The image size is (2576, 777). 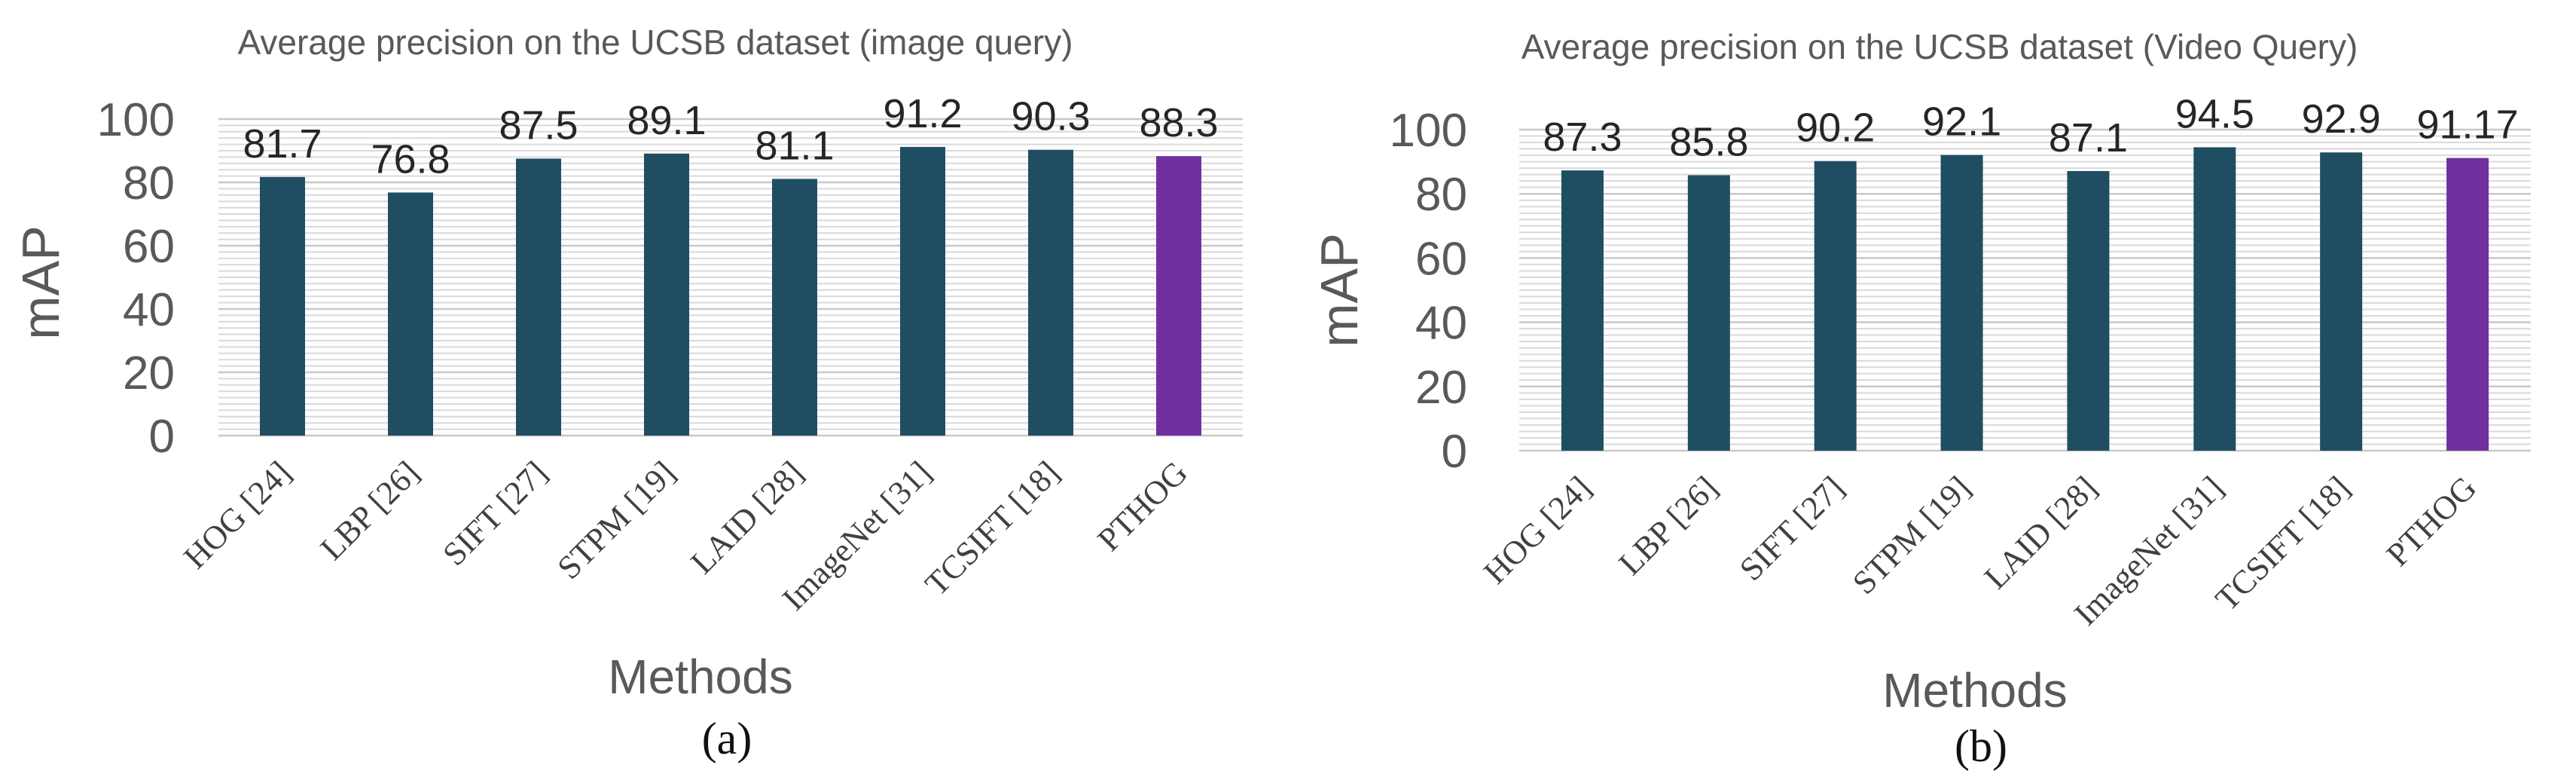 What do you see at coordinates (1981, 746) in the screenshot?
I see `chart-b-caption: (b)` at bounding box center [1981, 746].